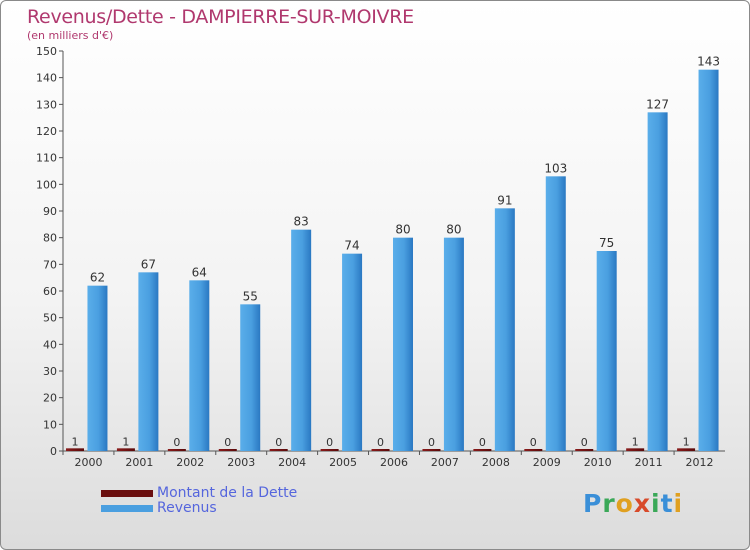 The width and height of the screenshot is (750, 550). I want to click on logo-letter: o, so click(624, 503).